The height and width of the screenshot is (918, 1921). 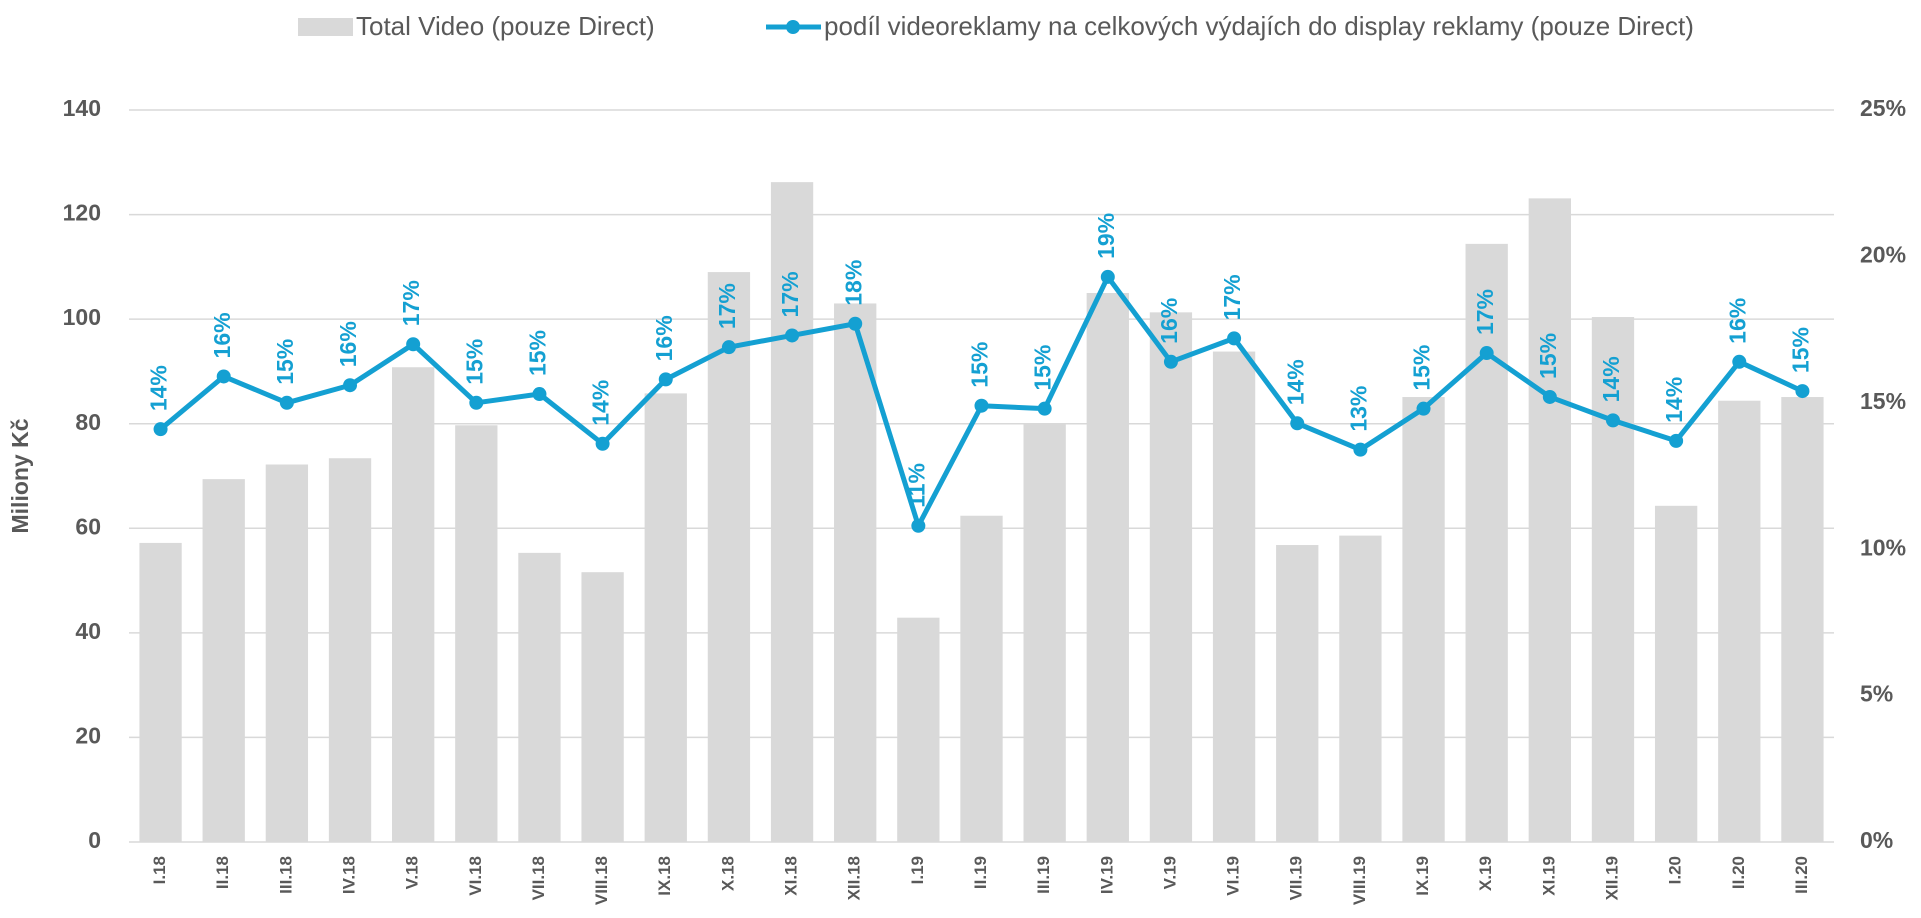 I want to click on y-axis-title: Miliony Kč, so click(x=20, y=475).